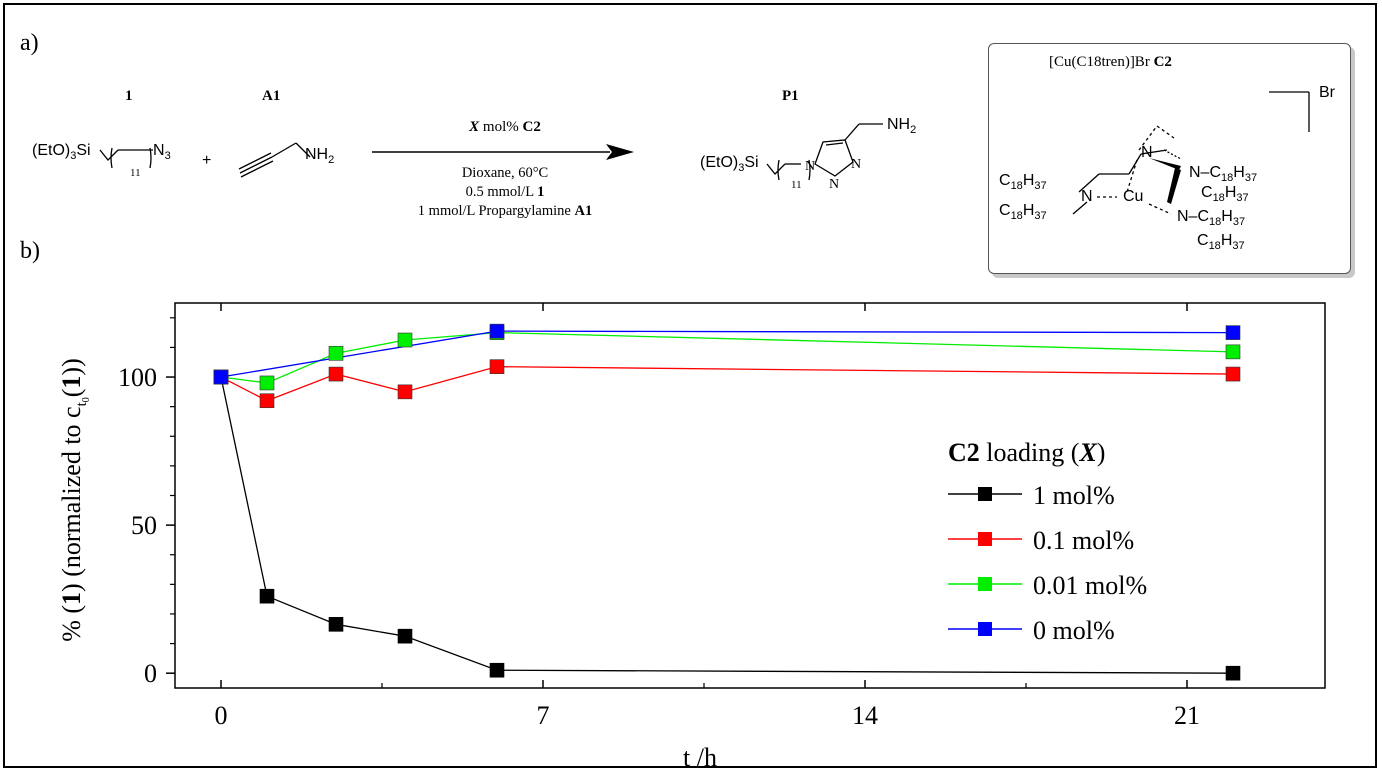 The image size is (1382, 773). Describe the element at coordinates (1023, 182) in the screenshot. I see `alkyl-group-3: C18H37` at that location.